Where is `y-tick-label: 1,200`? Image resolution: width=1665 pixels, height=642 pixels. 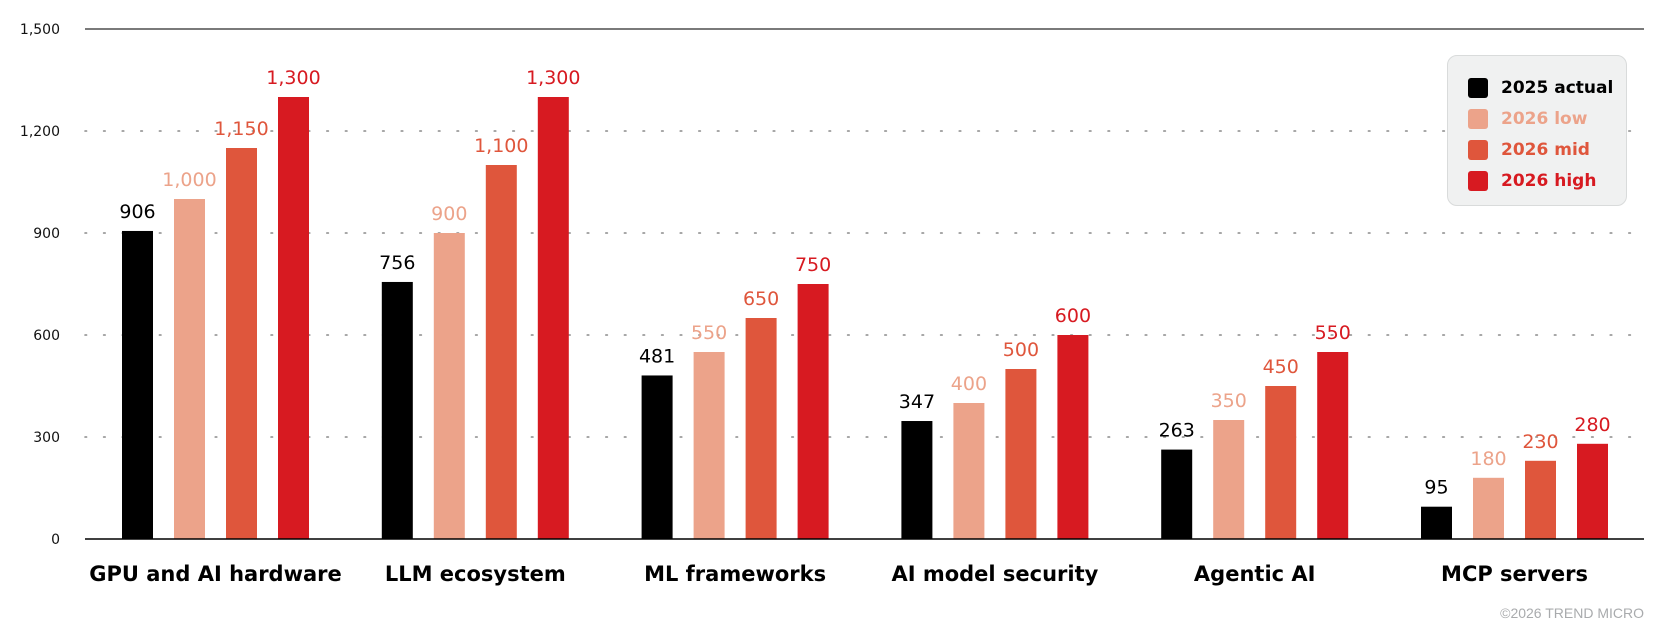
y-tick-label: 1,200 is located at coordinates (40, 132).